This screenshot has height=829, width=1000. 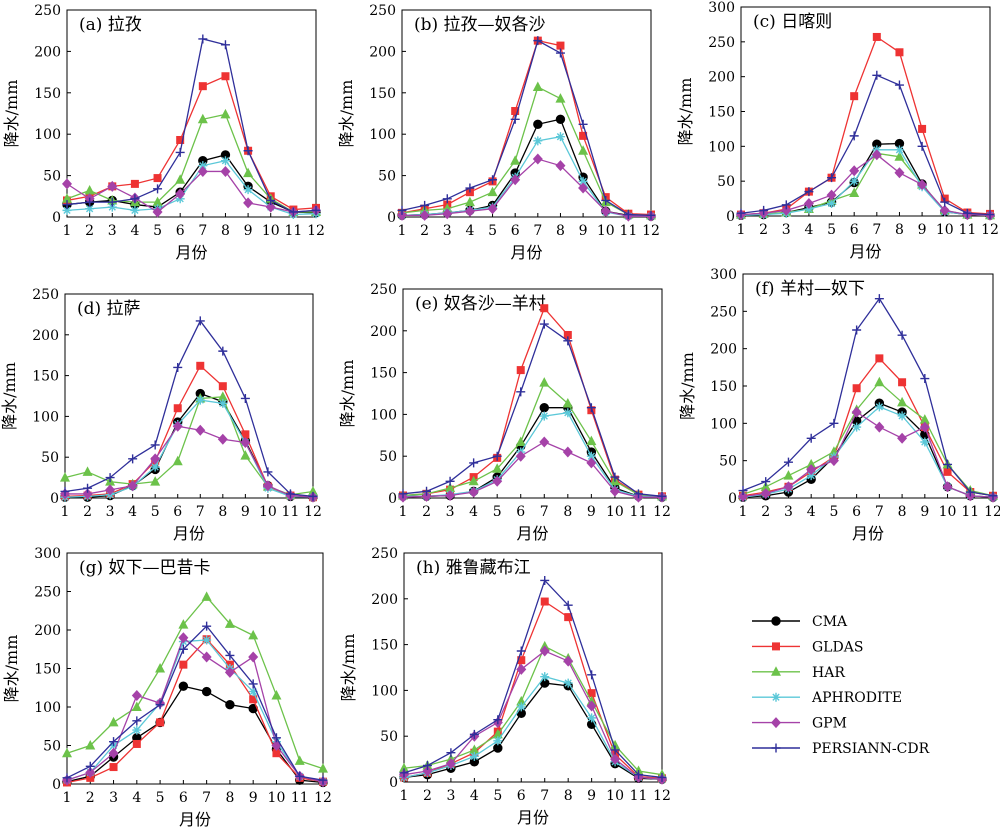 What do you see at coordinates (384, 600) in the screenshot?
I see `y-tick-label: 200` at bounding box center [384, 600].